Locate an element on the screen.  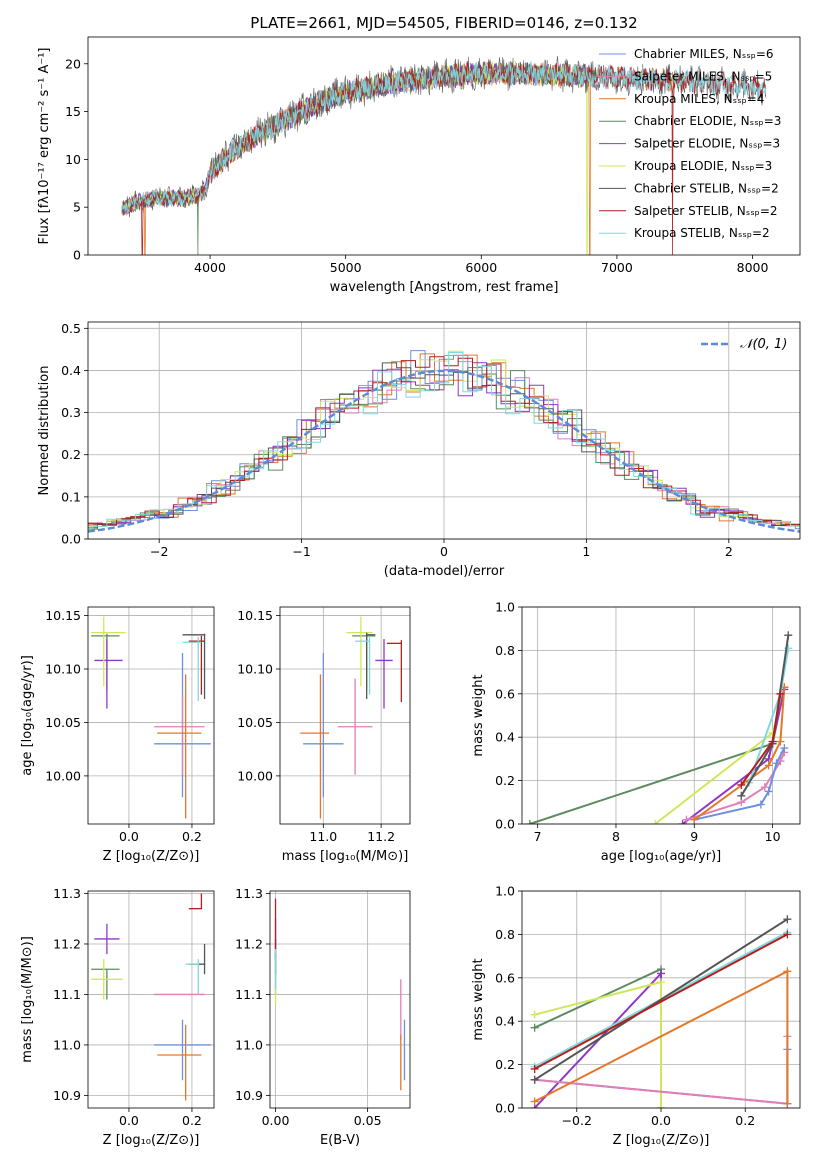
residuals-plot-area is located at coordinates (444, 441).